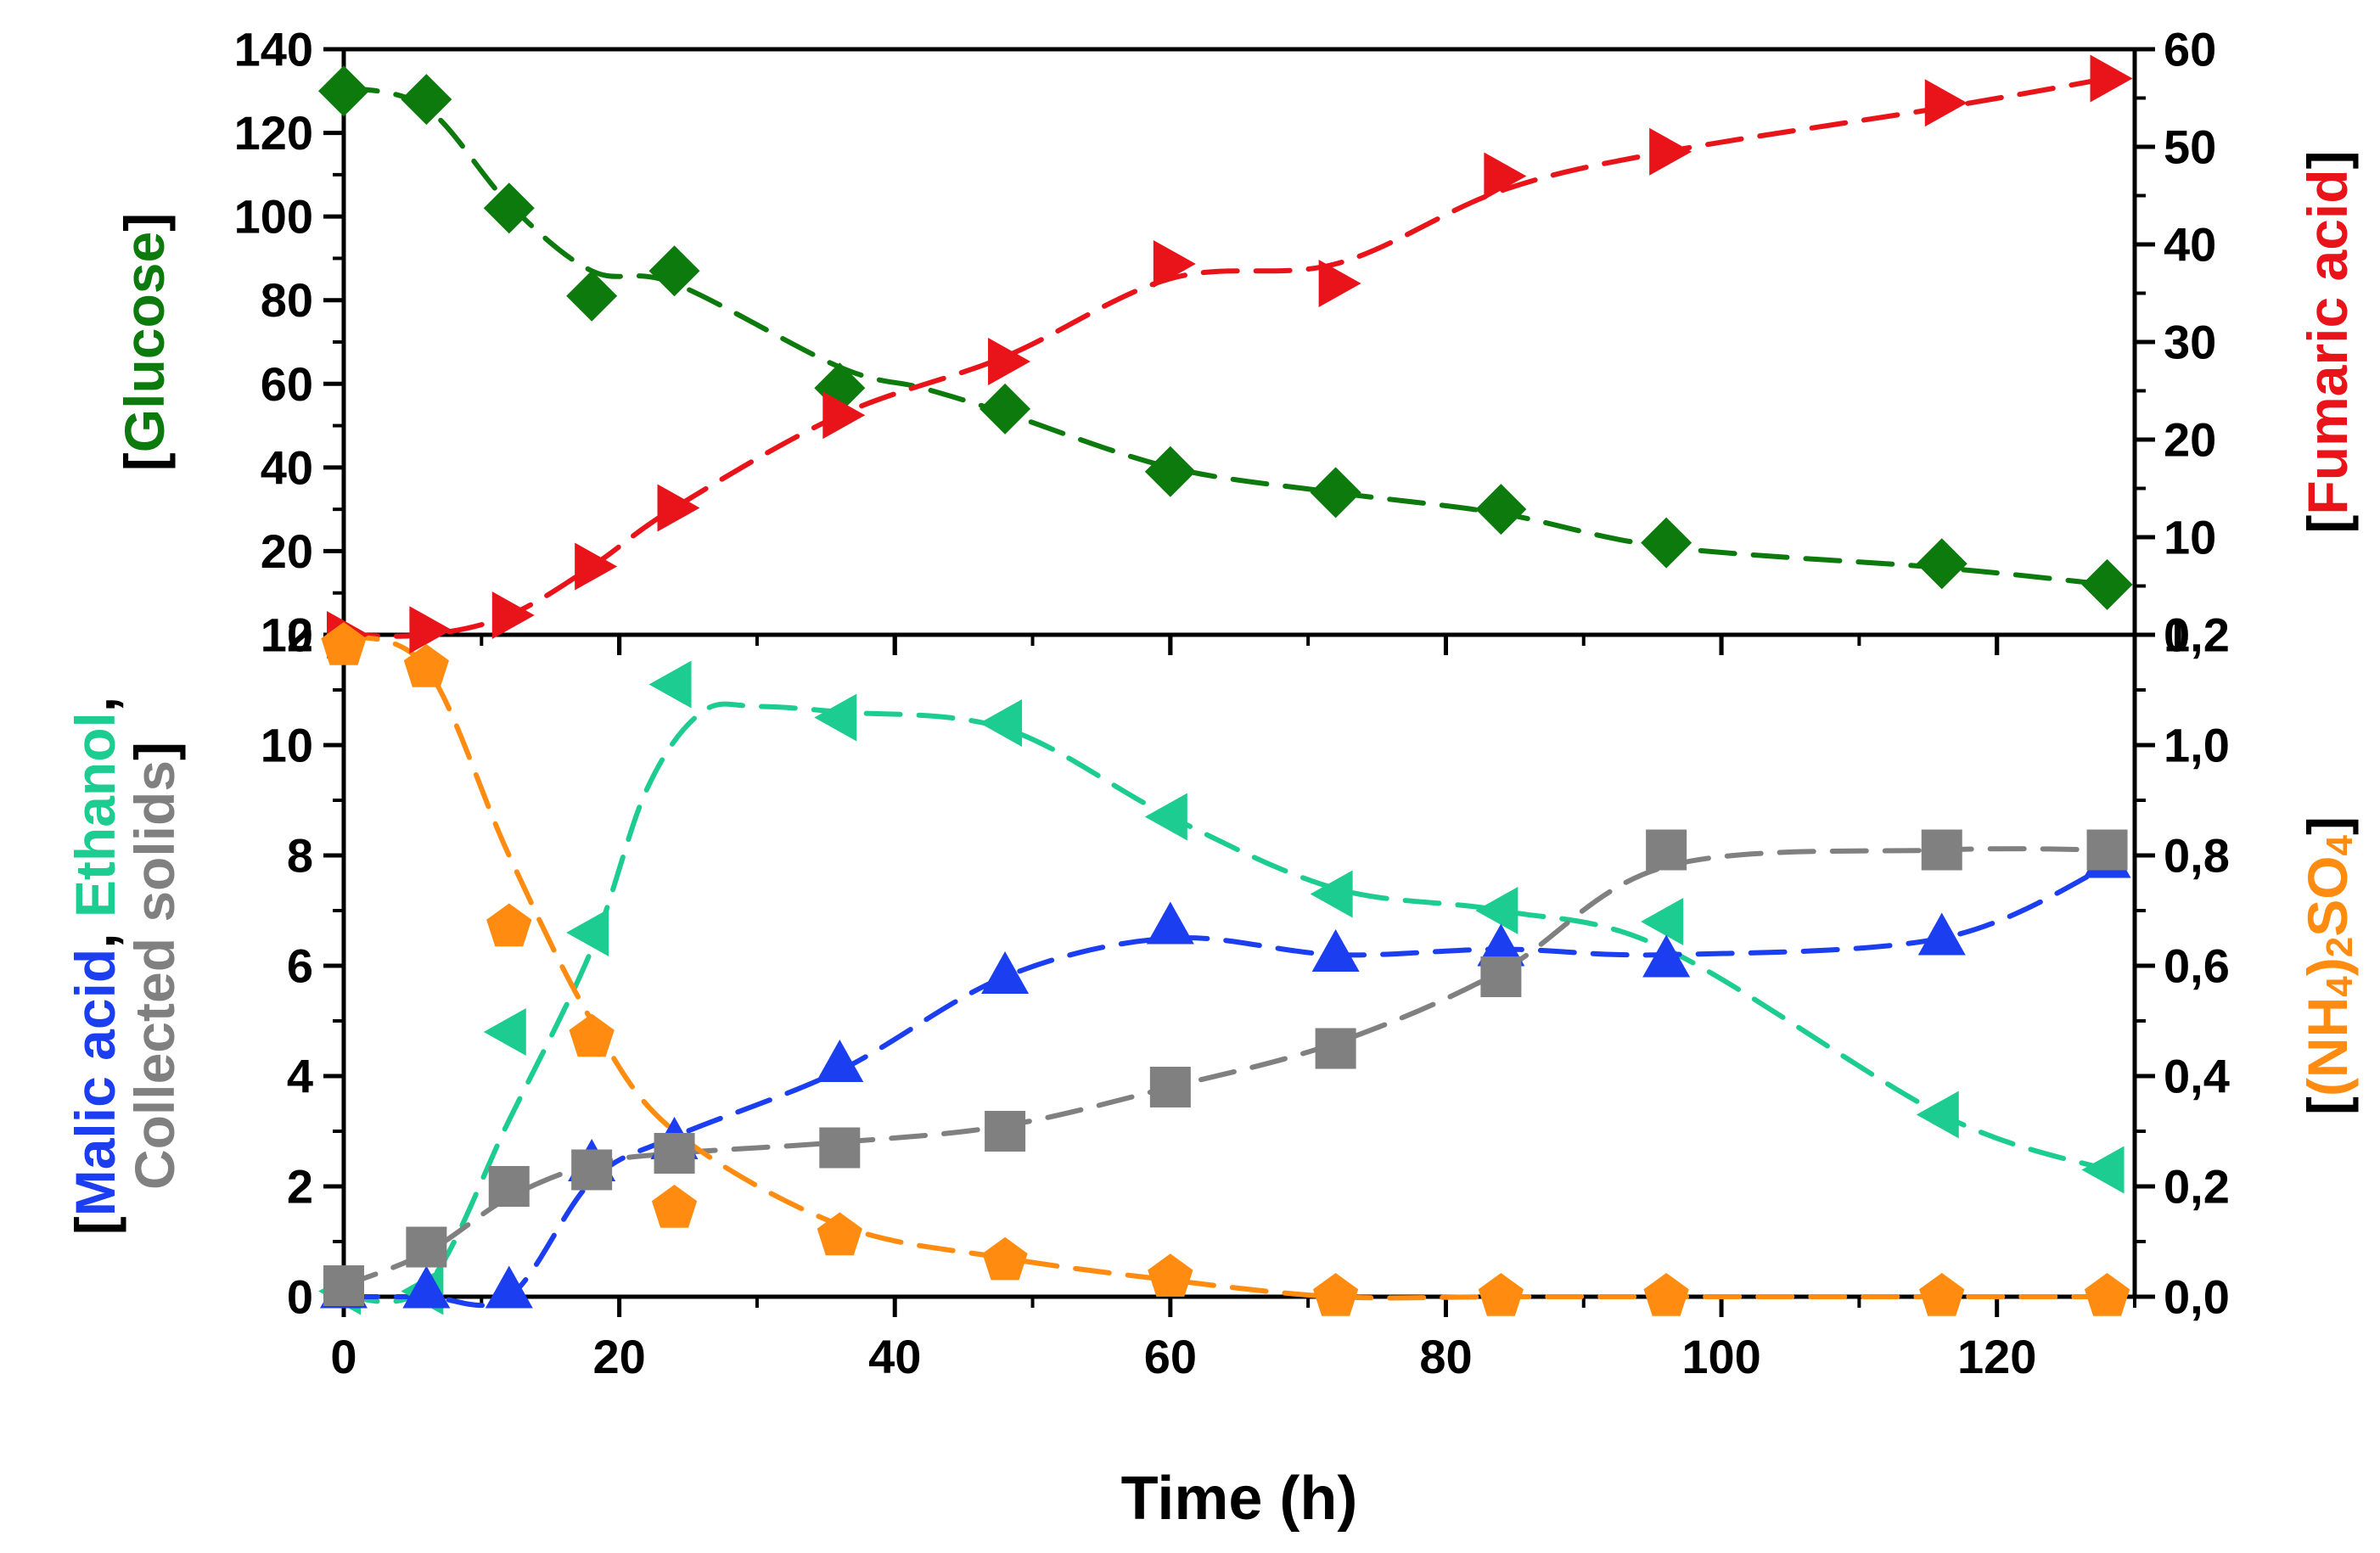  What do you see at coordinates (300, 856) in the screenshot?
I see `y-left-tick-label: 8` at bounding box center [300, 856].